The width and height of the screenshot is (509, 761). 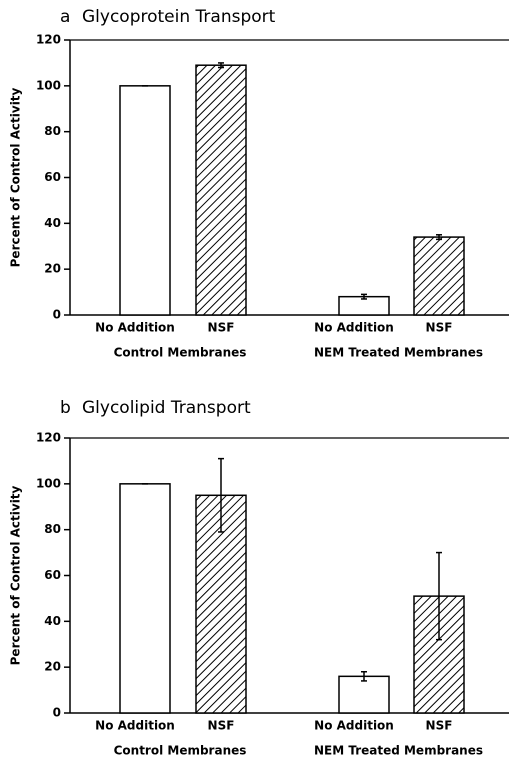 What do you see at coordinates (65, 408) in the screenshot?
I see `panel-label: b` at bounding box center [65, 408].